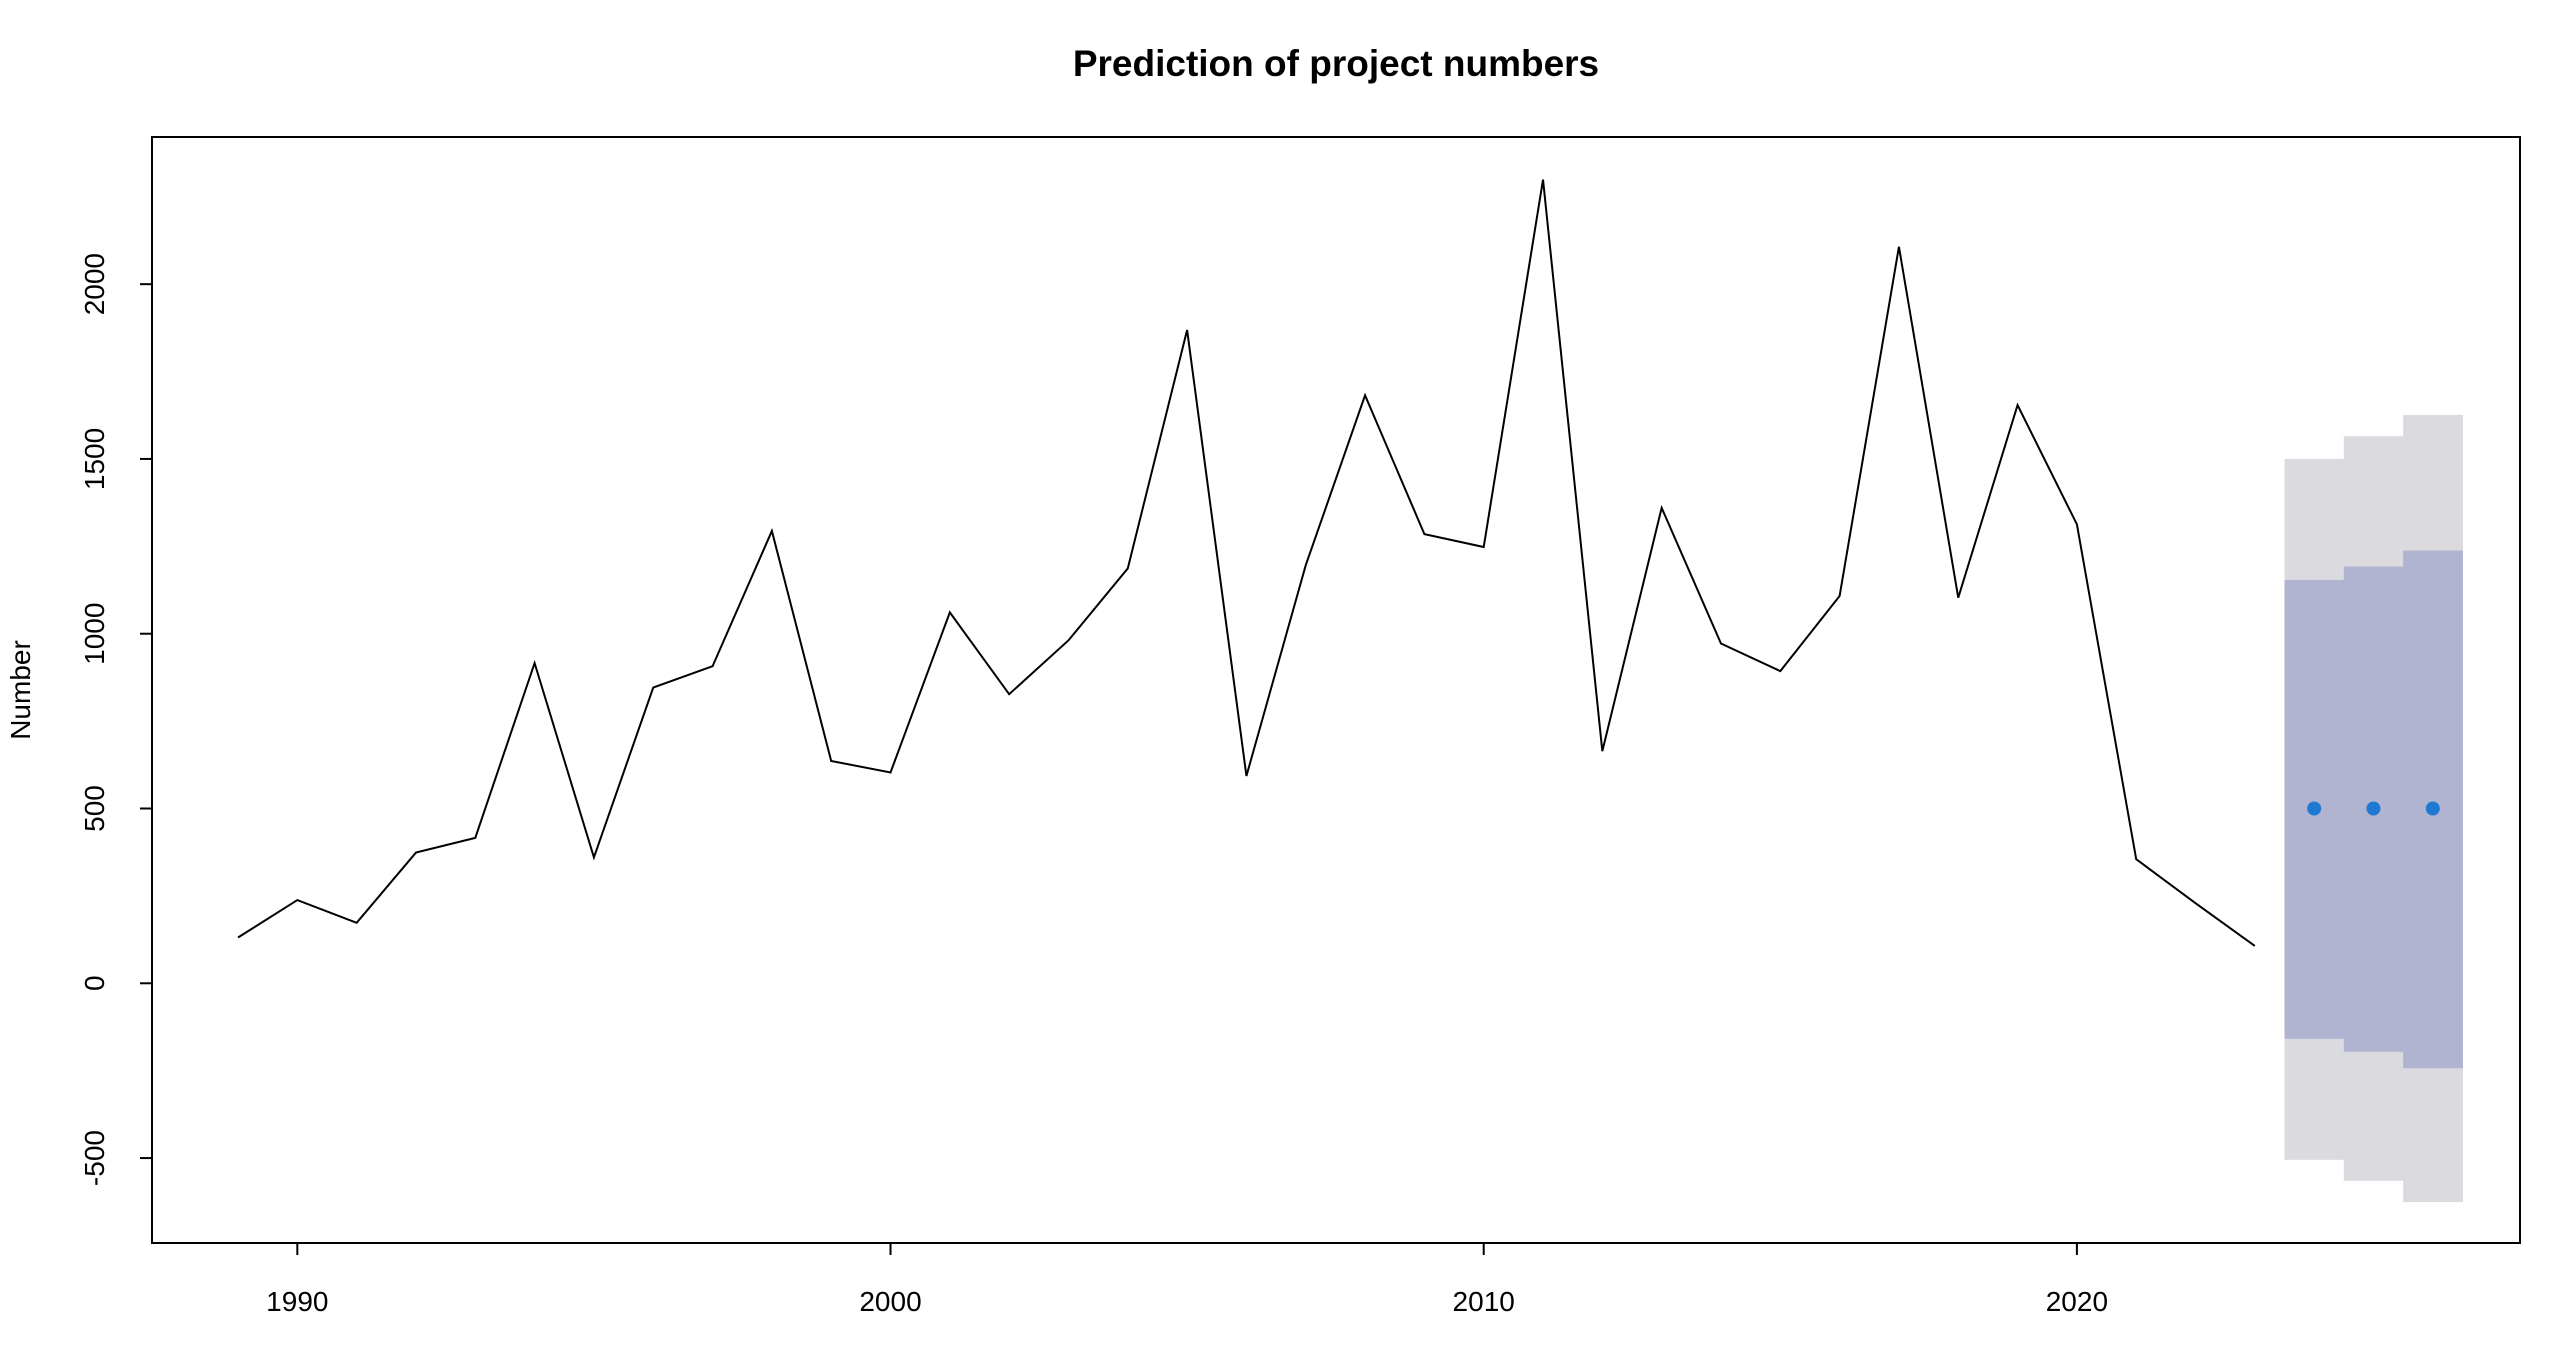 This screenshot has width=2549, height=1363. Describe the element at coordinates (20, 690) in the screenshot. I see `y-axis-label: Number` at that location.